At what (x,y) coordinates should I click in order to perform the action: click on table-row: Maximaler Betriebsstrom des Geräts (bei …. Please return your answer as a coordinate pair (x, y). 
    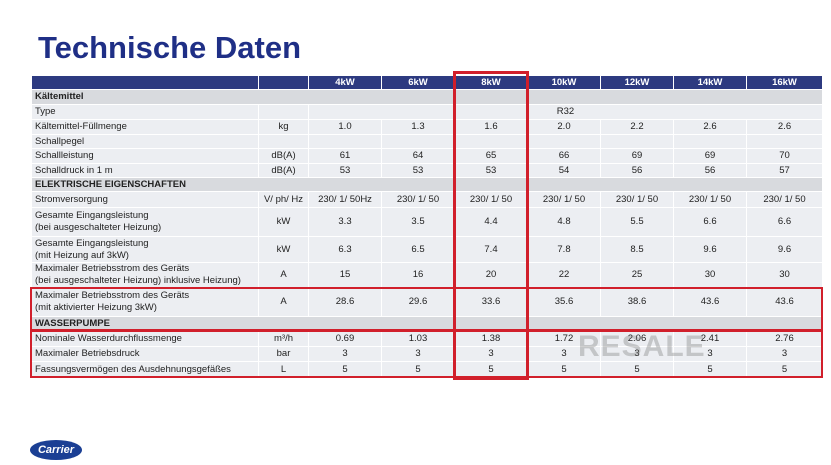
    Looking at the image, I should click on (427, 275).